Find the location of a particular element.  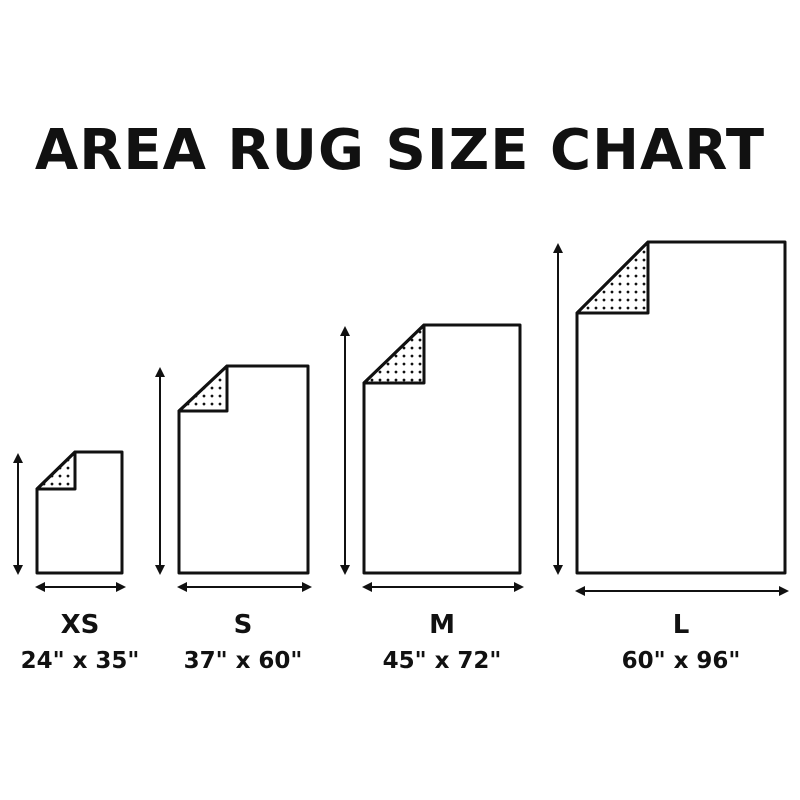

size-name-xs: XS is located at coordinates (80, 625).